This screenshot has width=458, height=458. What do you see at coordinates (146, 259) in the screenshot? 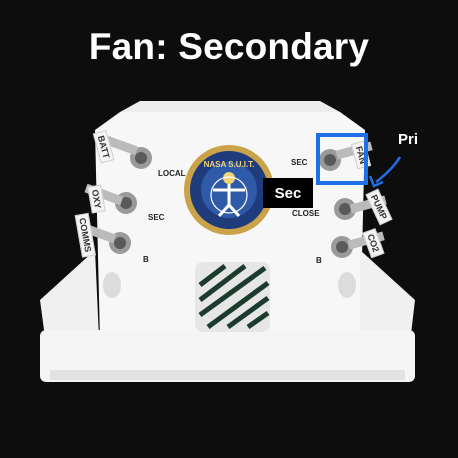
I see `label-left-b: B` at bounding box center [146, 259].